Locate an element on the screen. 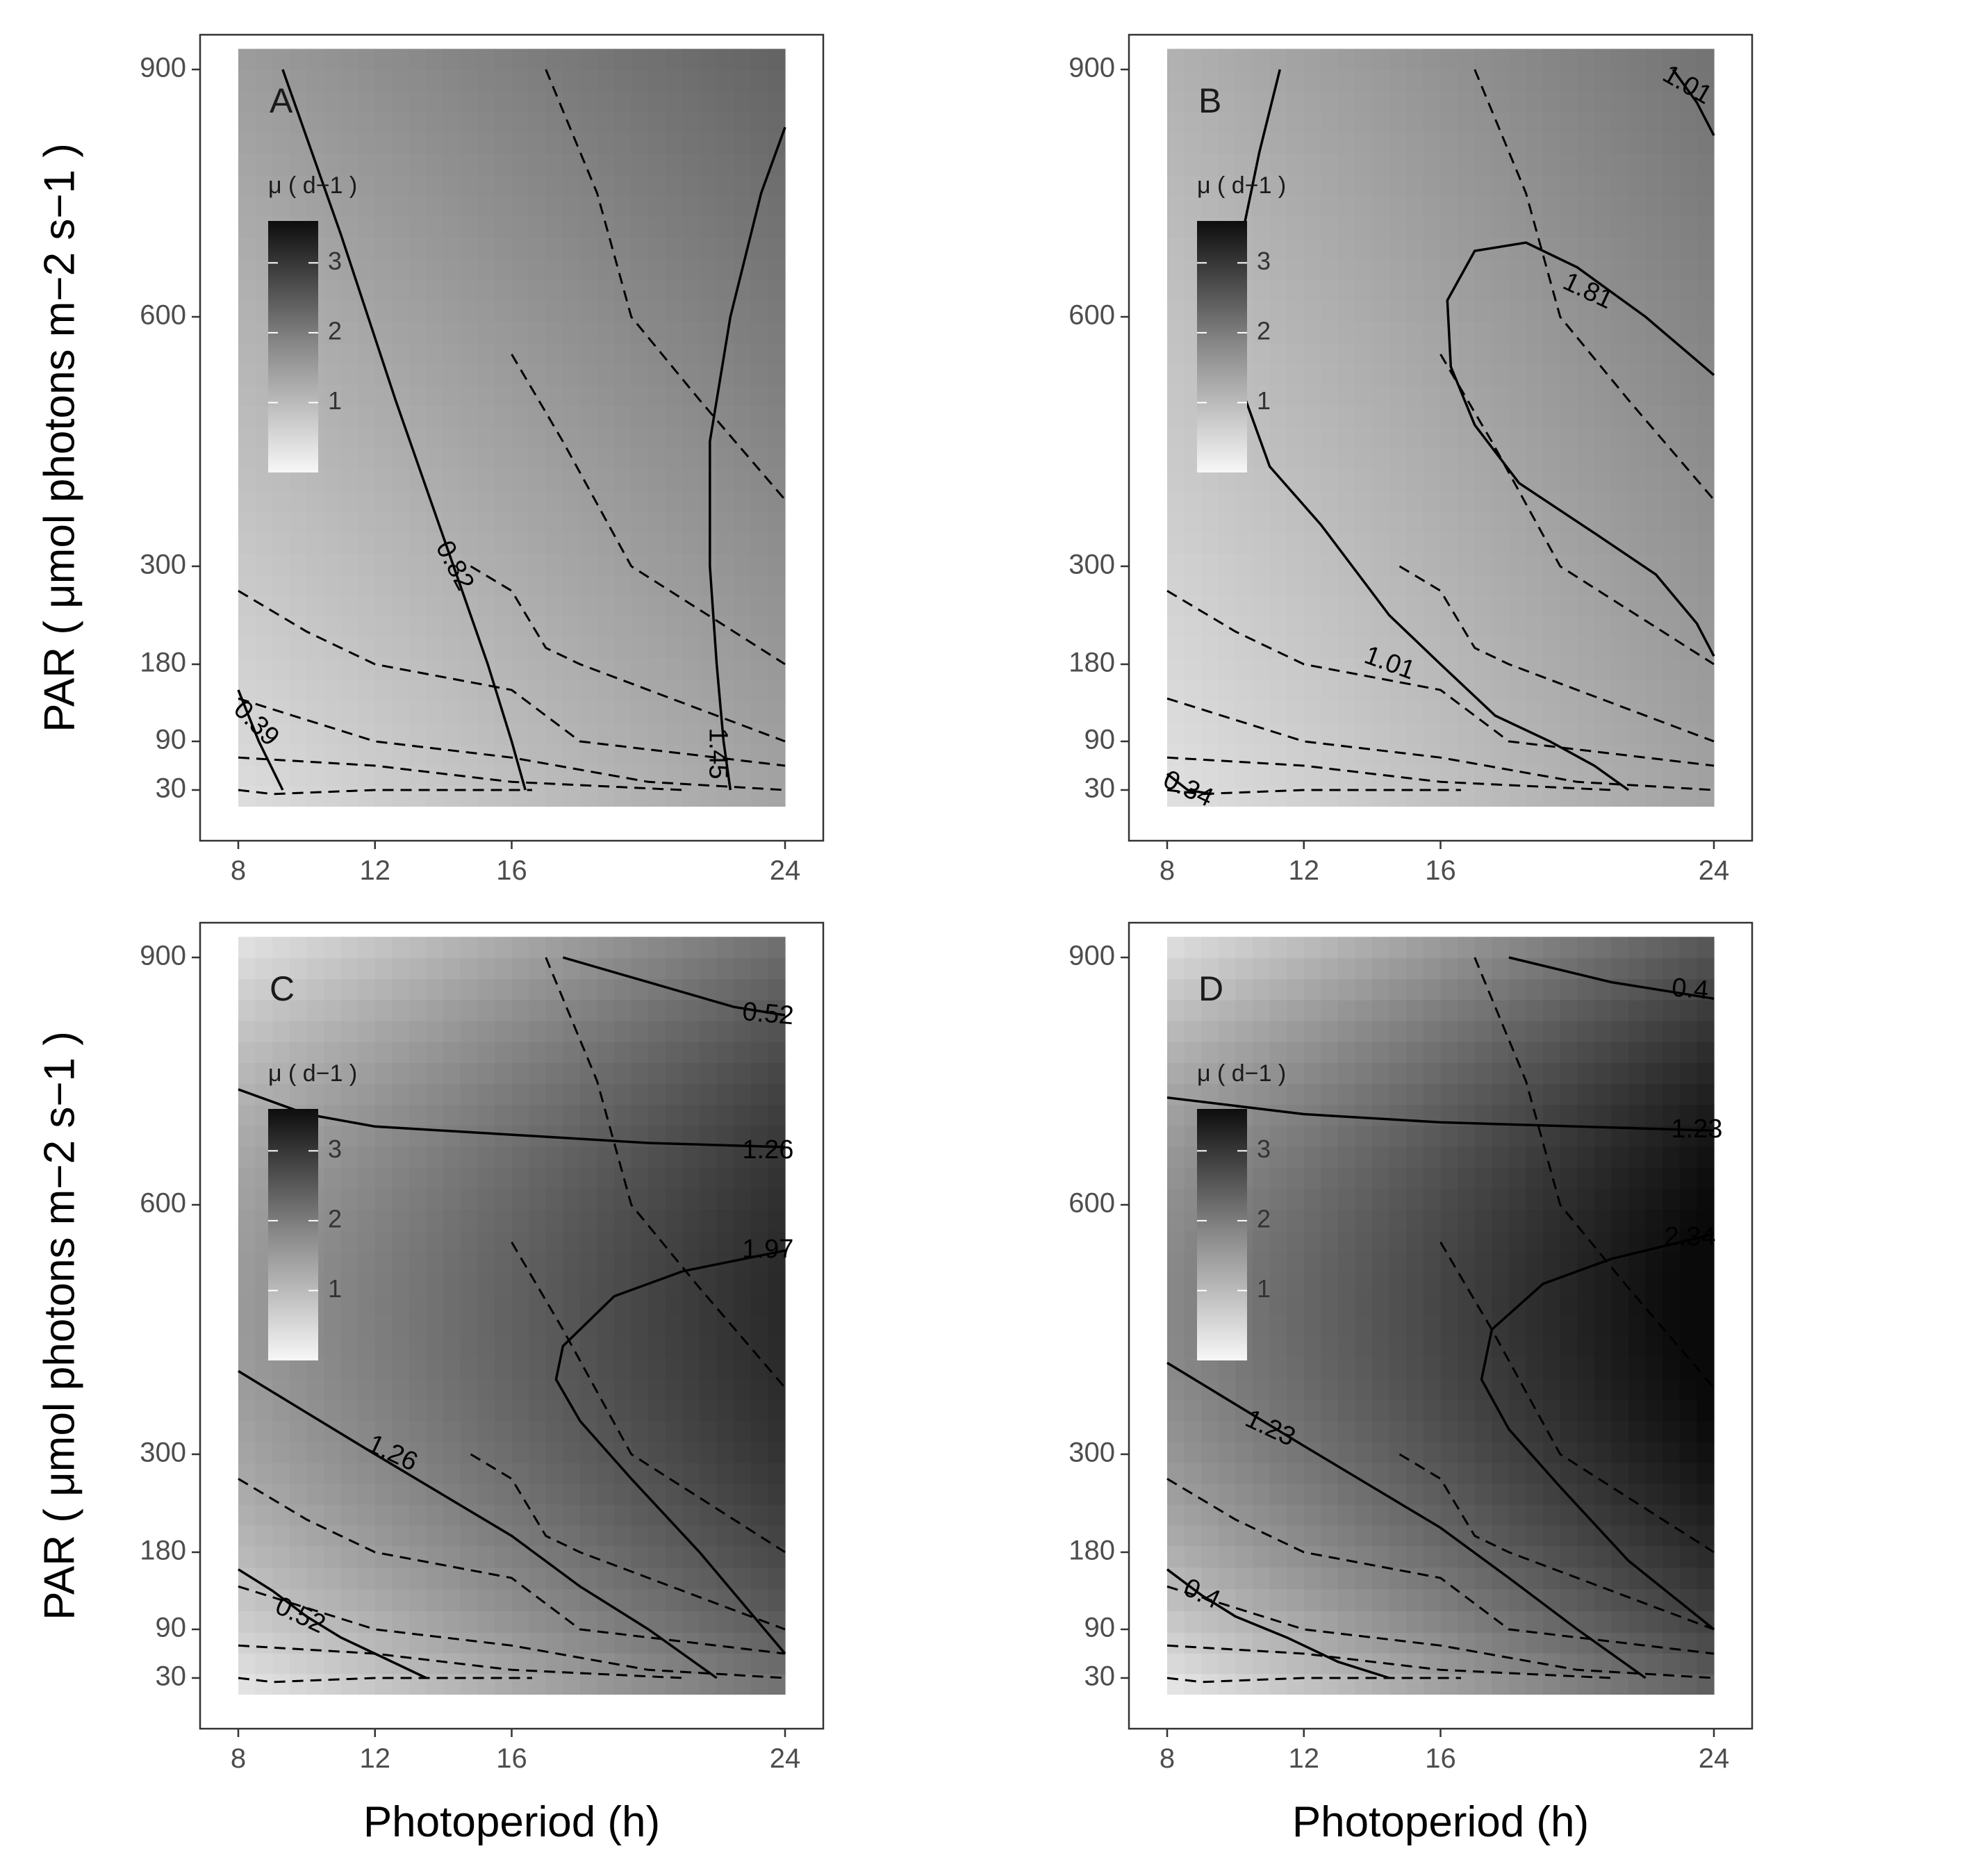  contour-label: 2.34 is located at coordinates (1690, 1236).